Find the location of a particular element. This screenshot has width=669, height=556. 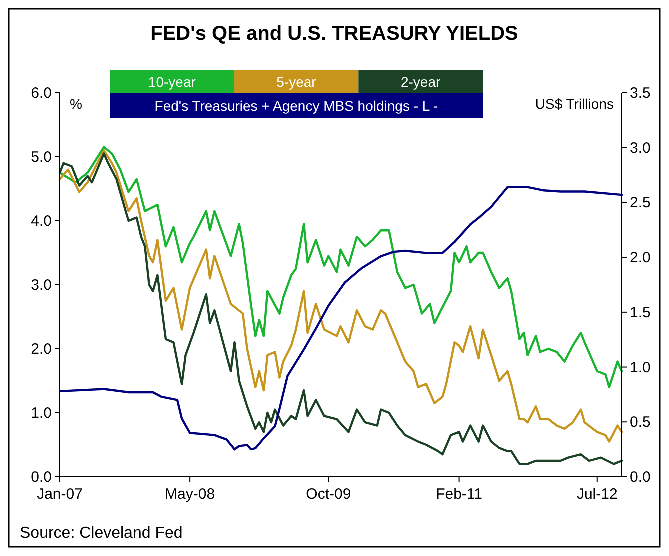

y2-tick-label: 1.5 is located at coordinates (640, 313).